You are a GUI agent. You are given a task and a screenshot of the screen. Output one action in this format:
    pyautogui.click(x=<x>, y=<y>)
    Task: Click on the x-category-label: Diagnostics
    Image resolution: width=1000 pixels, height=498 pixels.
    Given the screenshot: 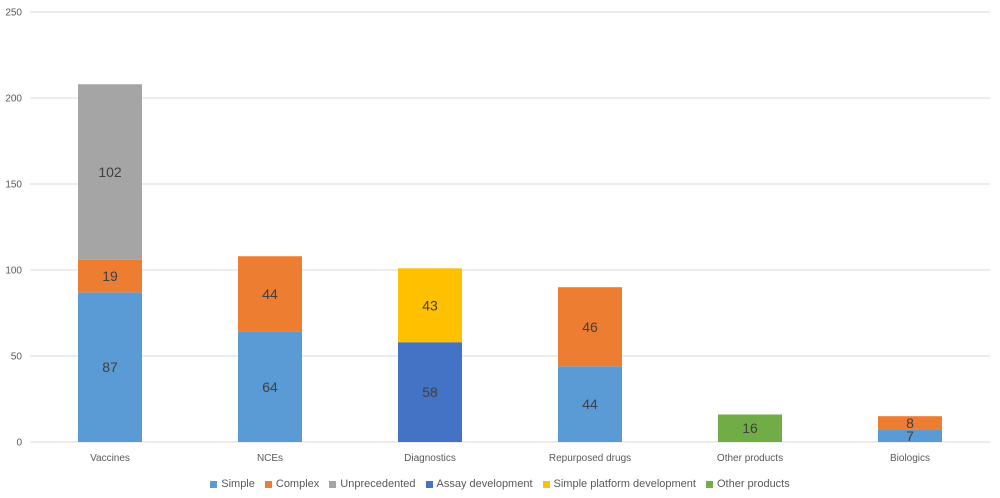 What is the action you would take?
    pyautogui.click(x=430, y=458)
    